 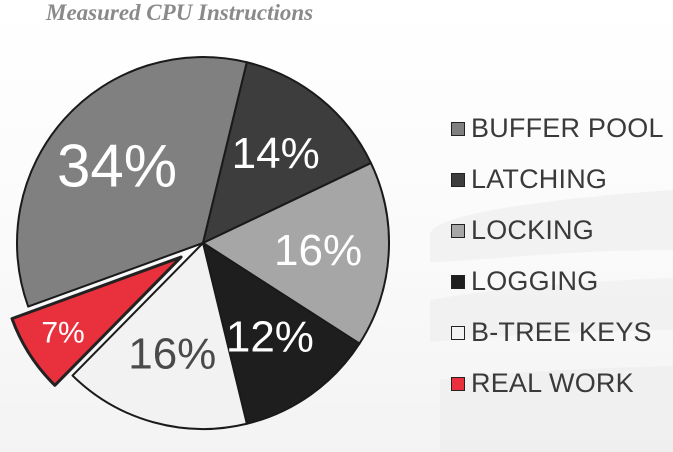 I want to click on legend-item-latching: LATCHING, so click(x=557, y=179).